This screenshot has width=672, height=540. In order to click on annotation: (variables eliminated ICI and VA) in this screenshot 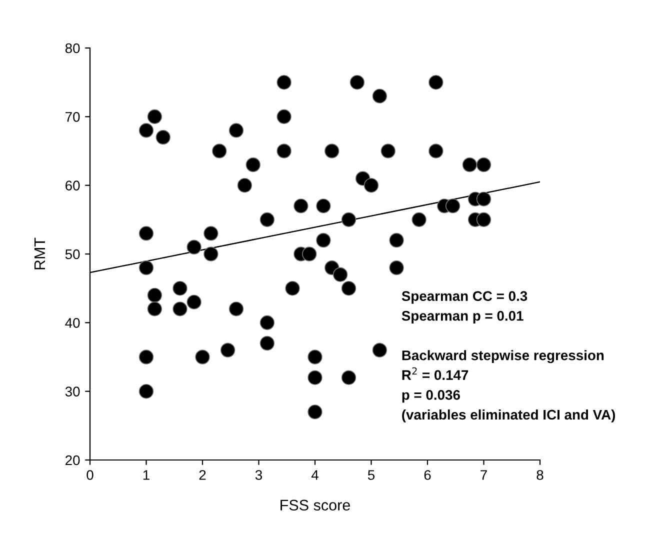, I will do `click(509, 415)`.